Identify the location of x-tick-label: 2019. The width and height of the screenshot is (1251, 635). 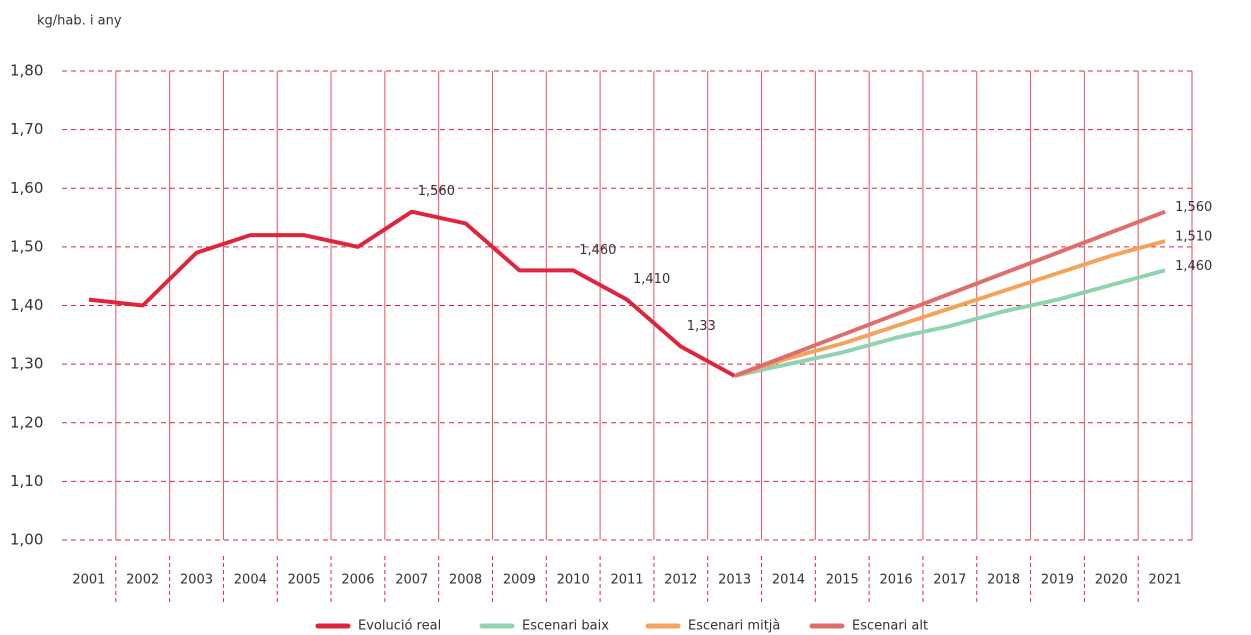
(1057, 580).